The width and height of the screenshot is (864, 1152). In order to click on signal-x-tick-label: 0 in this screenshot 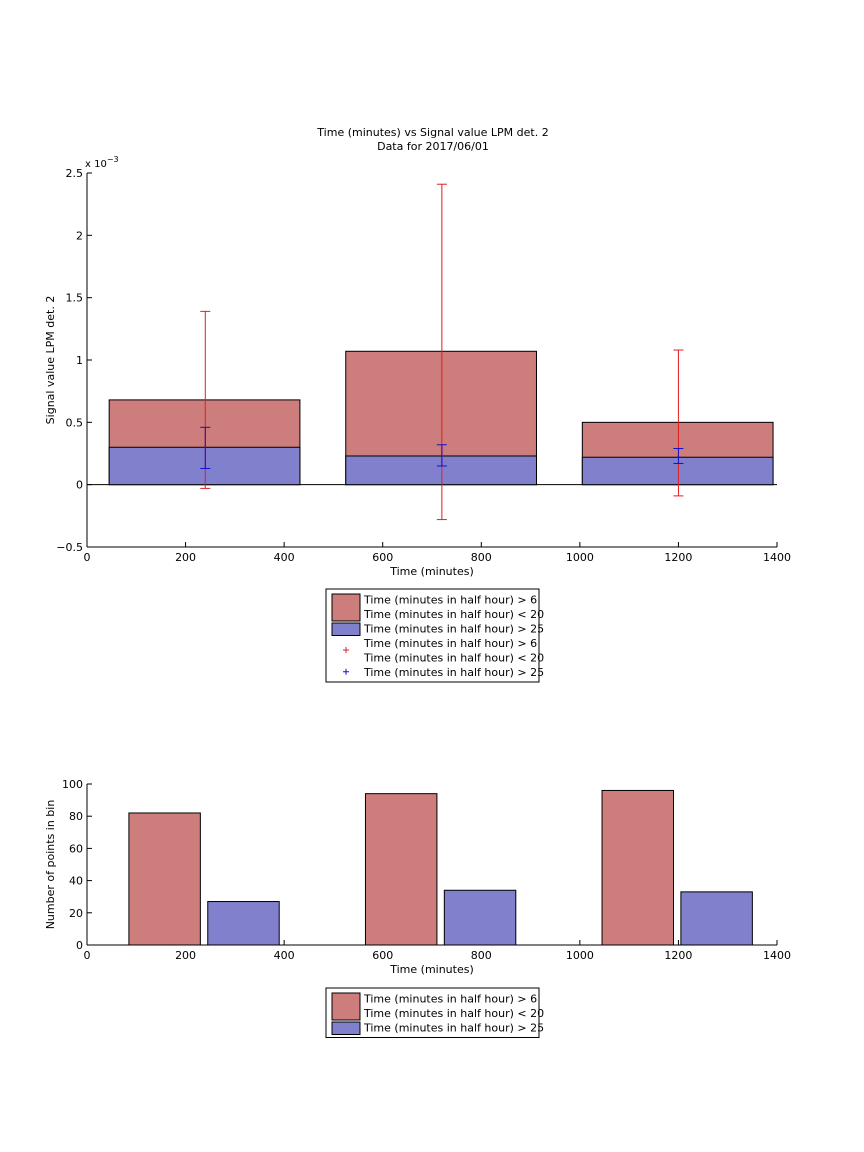, I will do `click(87, 557)`.